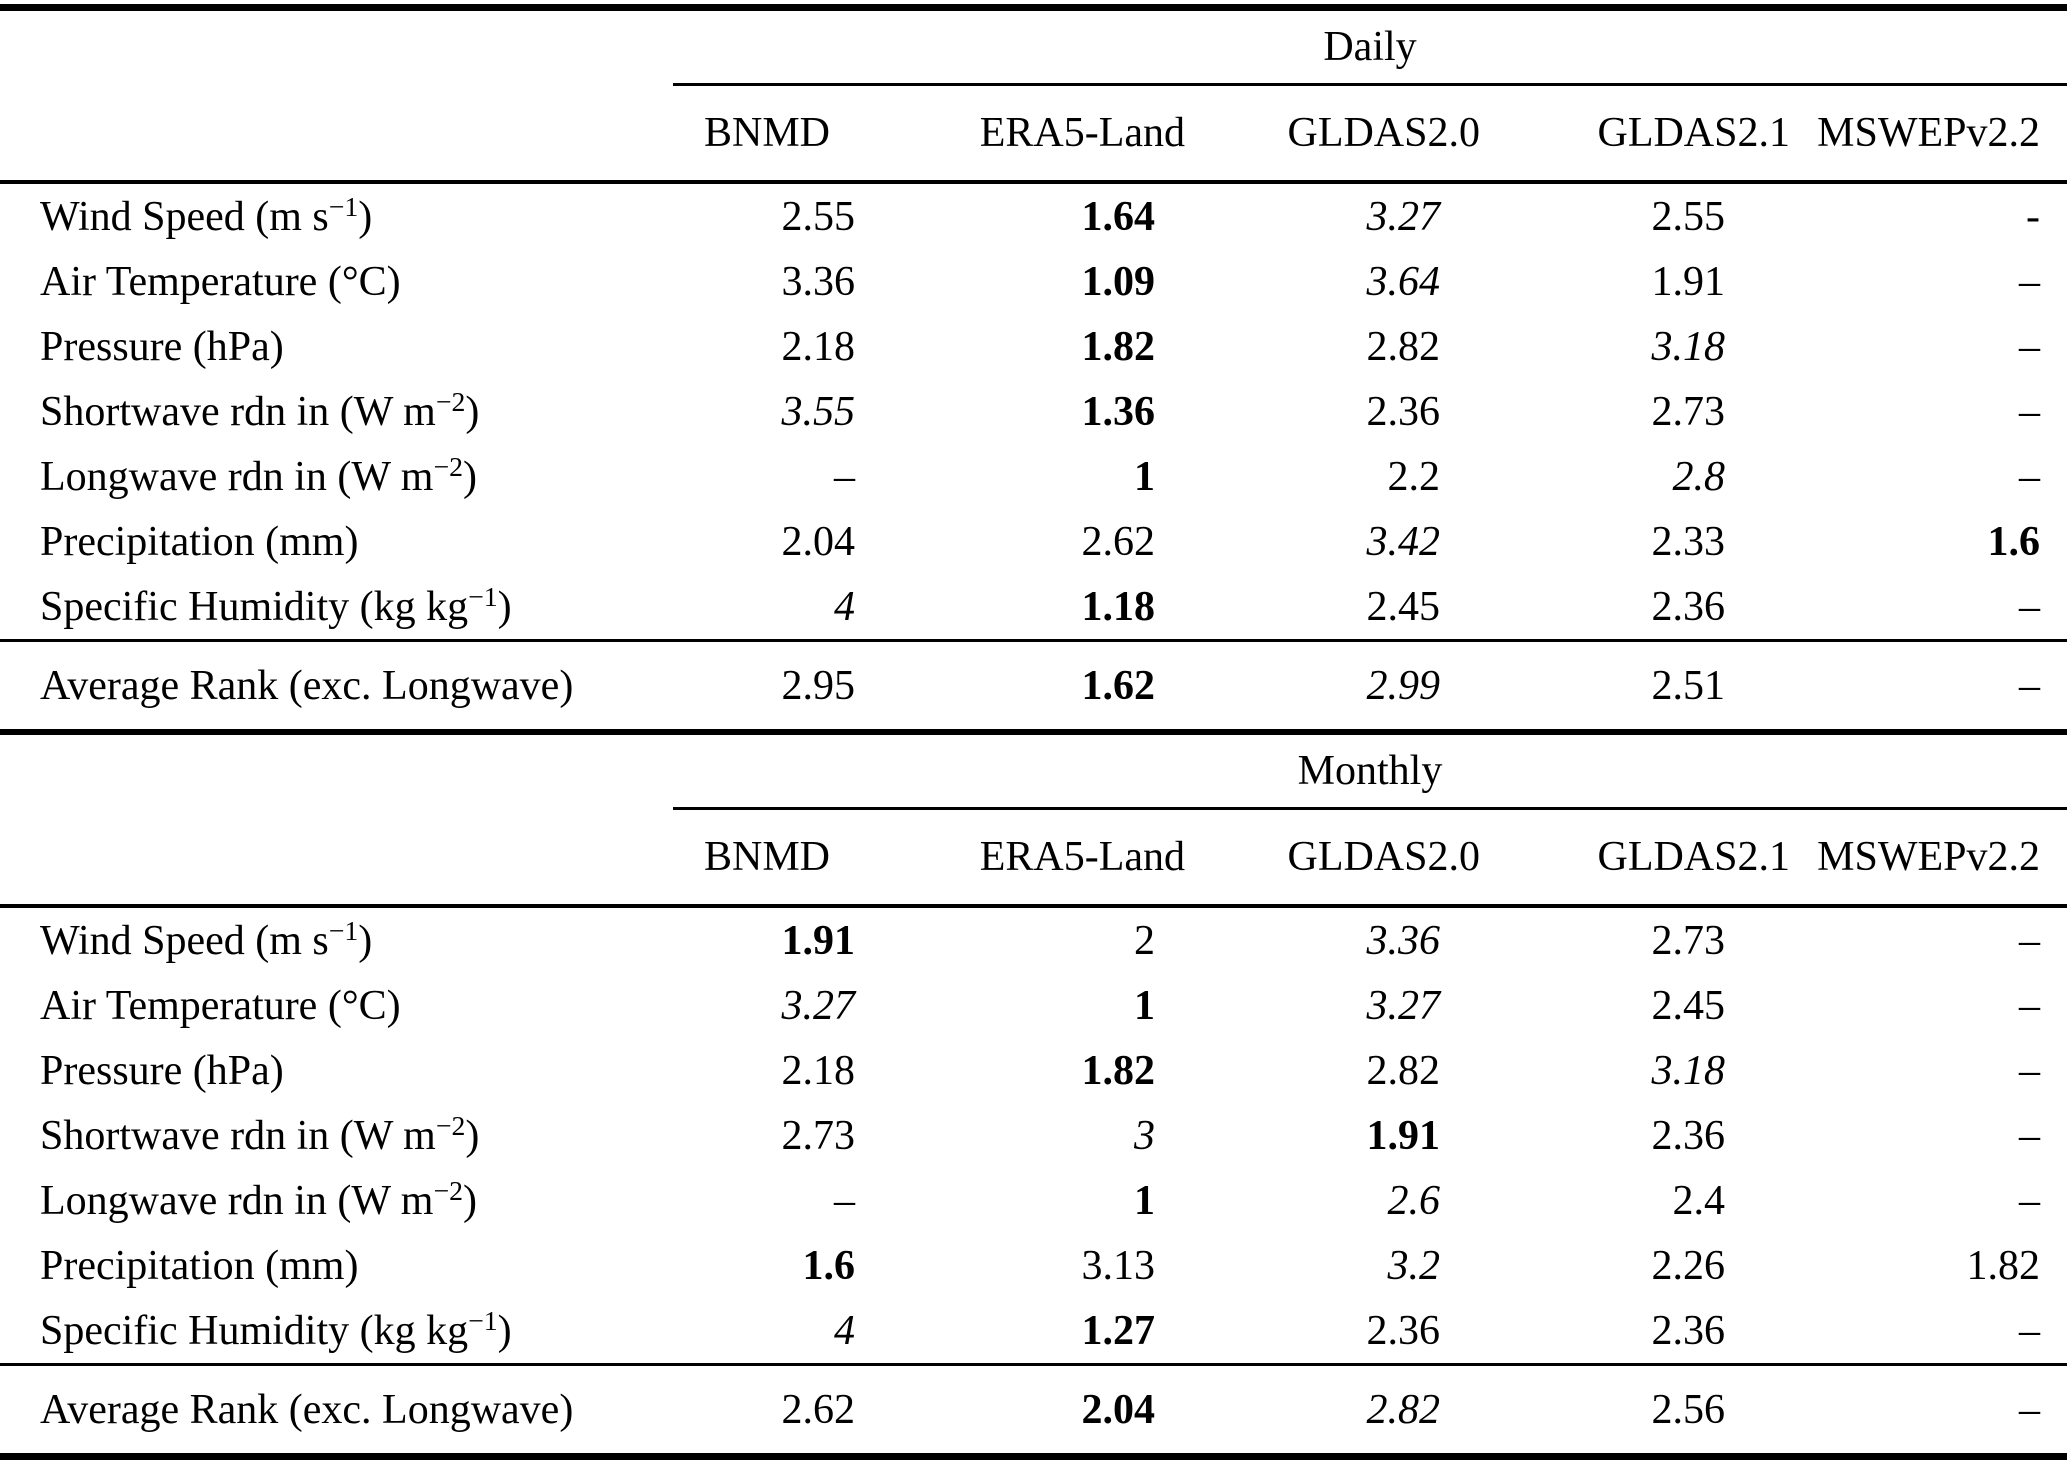 The height and width of the screenshot is (1467, 2067). What do you see at coordinates (1118, 606) in the screenshot?
I see `value-cell: 1.18` at bounding box center [1118, 606].